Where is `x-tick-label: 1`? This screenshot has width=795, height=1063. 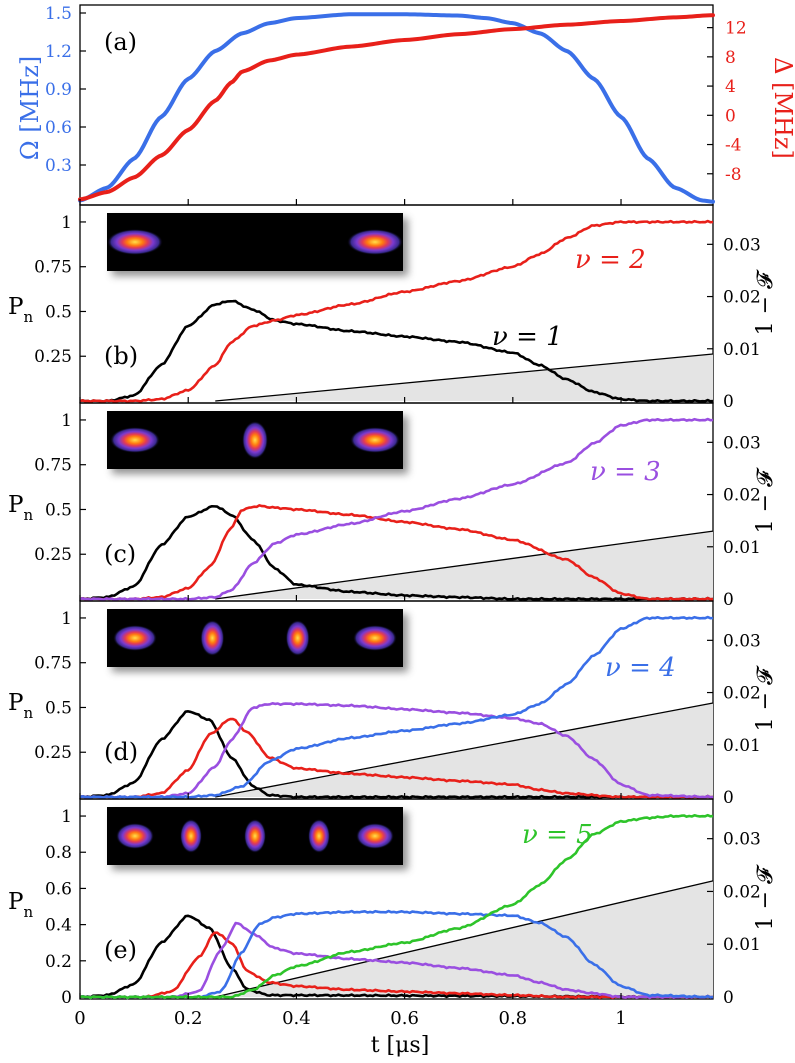
x-tick-label: 1 is located at coordinates (620, 1018).